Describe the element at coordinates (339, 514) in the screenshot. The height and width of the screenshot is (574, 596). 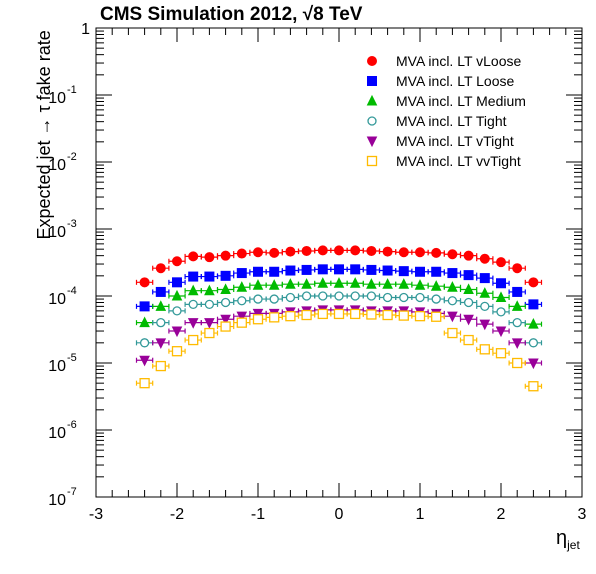
I see `x-tick-label: 0` at that location.